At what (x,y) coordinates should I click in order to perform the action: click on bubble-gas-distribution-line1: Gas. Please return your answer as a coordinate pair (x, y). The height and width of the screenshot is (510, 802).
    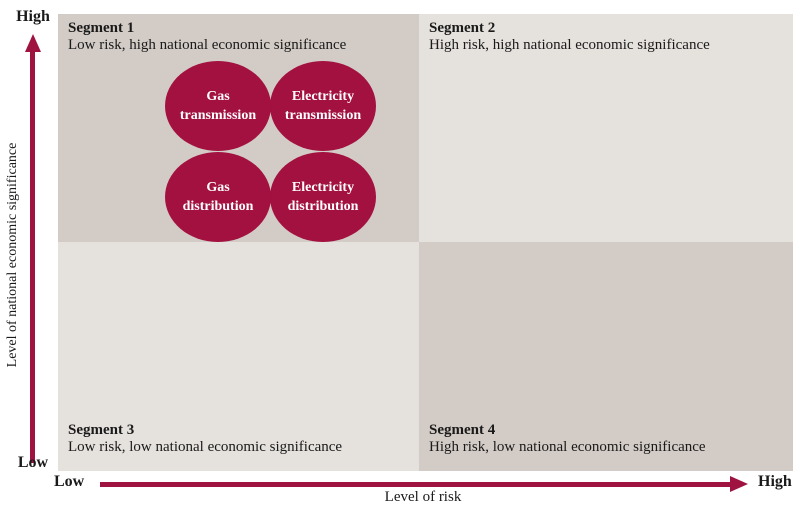
    Looking at the image, I should click on (218, 187).